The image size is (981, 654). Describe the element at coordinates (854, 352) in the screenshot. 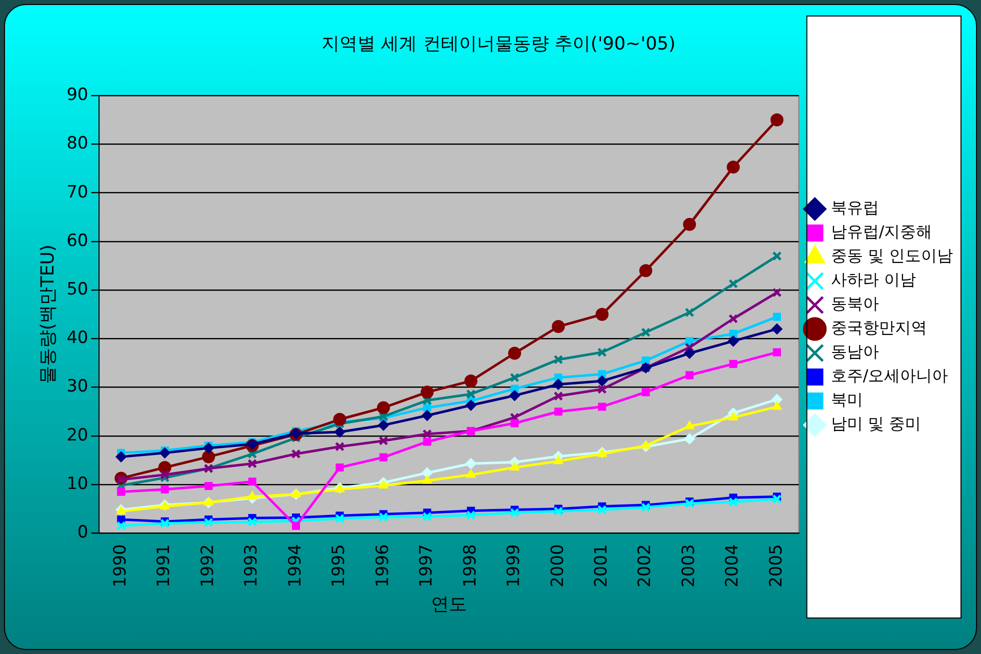

I see `legend-label: 동남아` at that location.